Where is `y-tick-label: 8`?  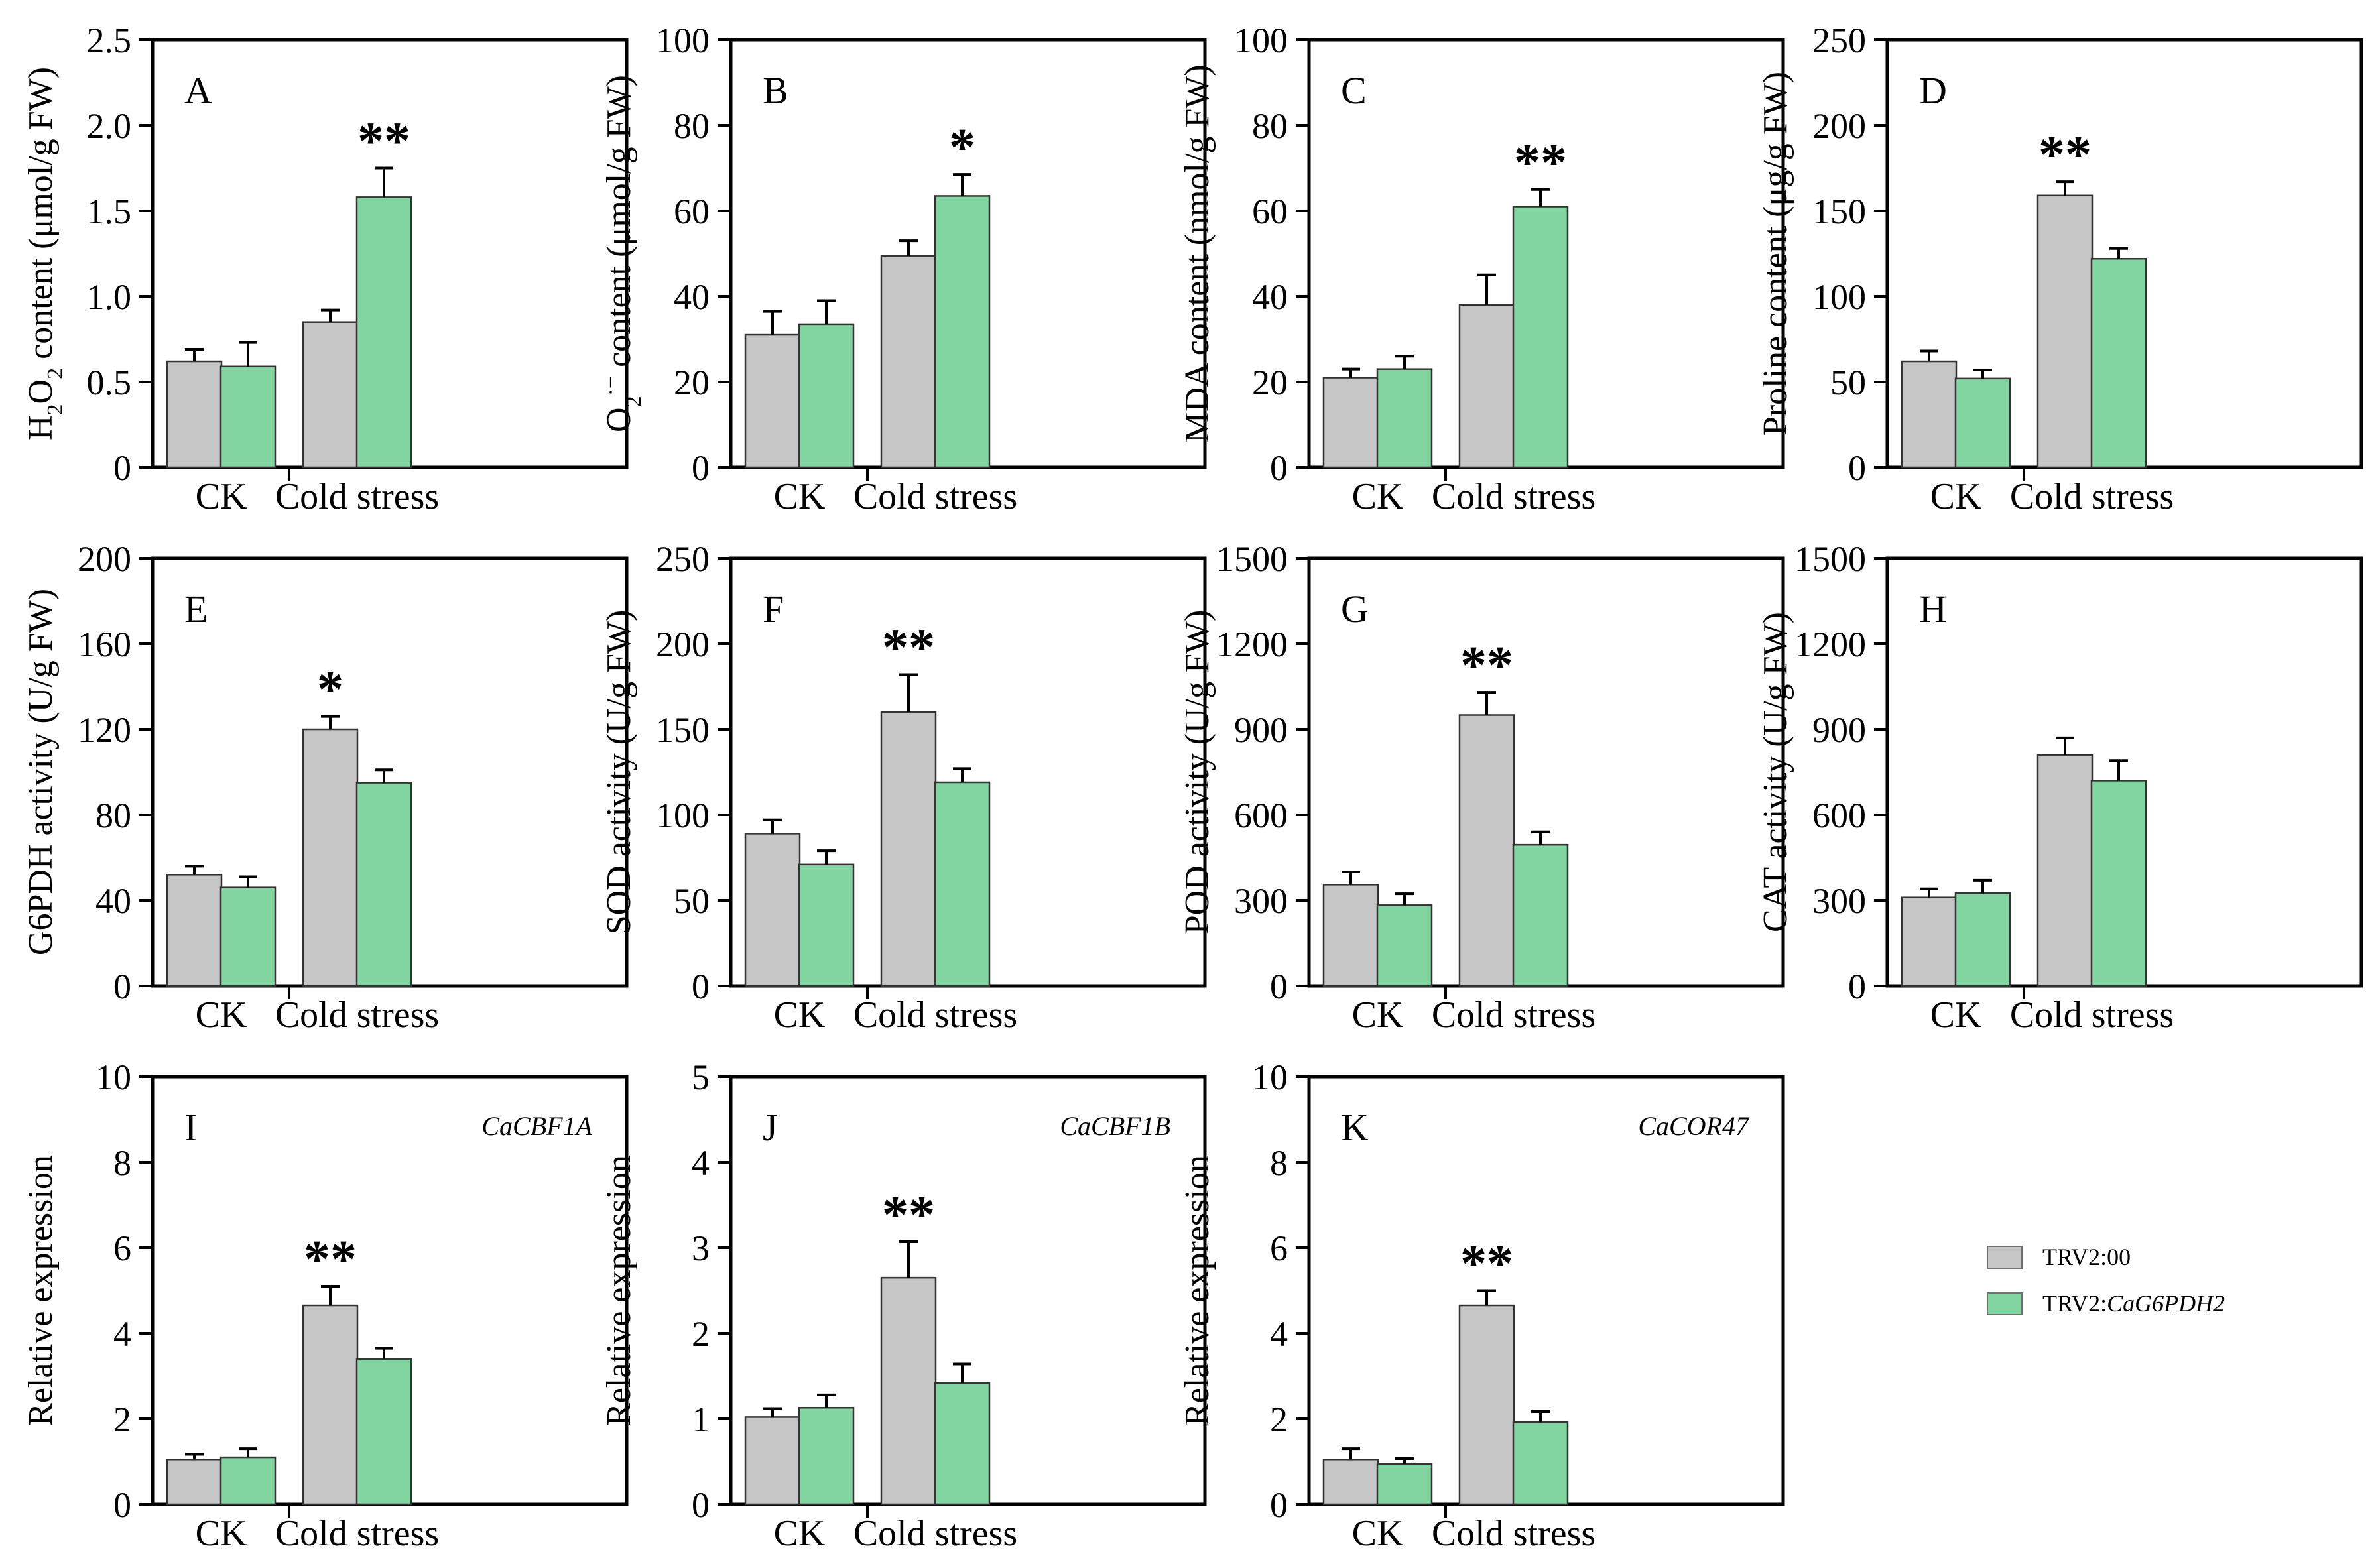
y-tick-label: 8 is located at coordinates (1279, 1163).